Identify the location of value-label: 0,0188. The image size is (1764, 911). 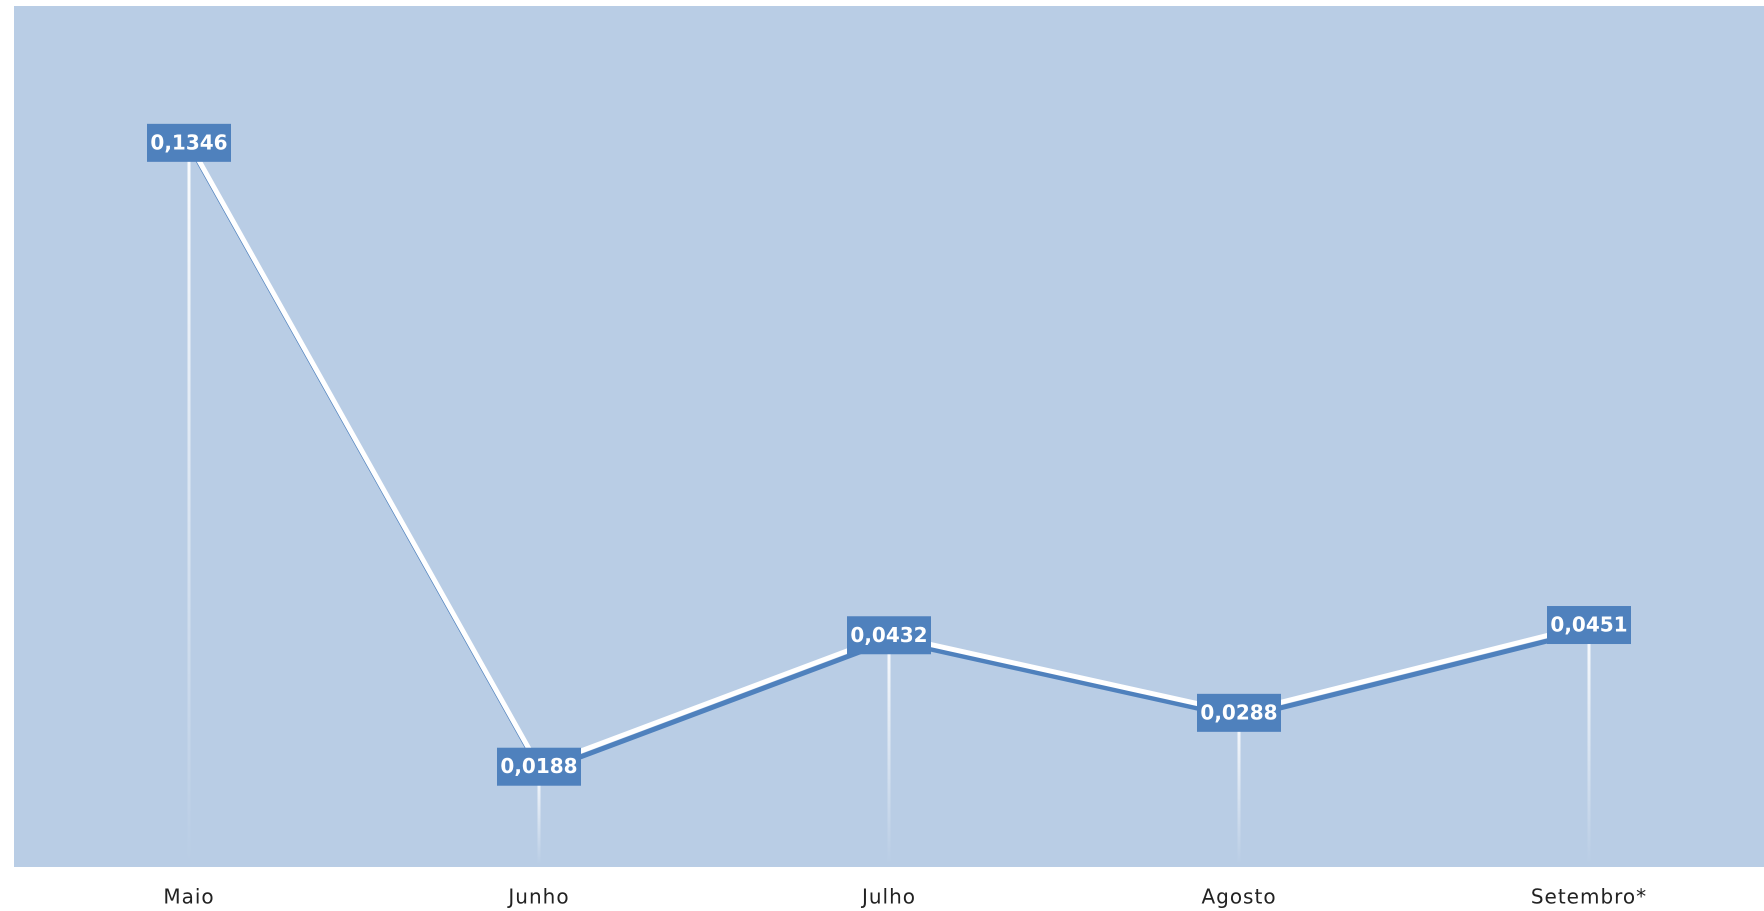
(538, 766).